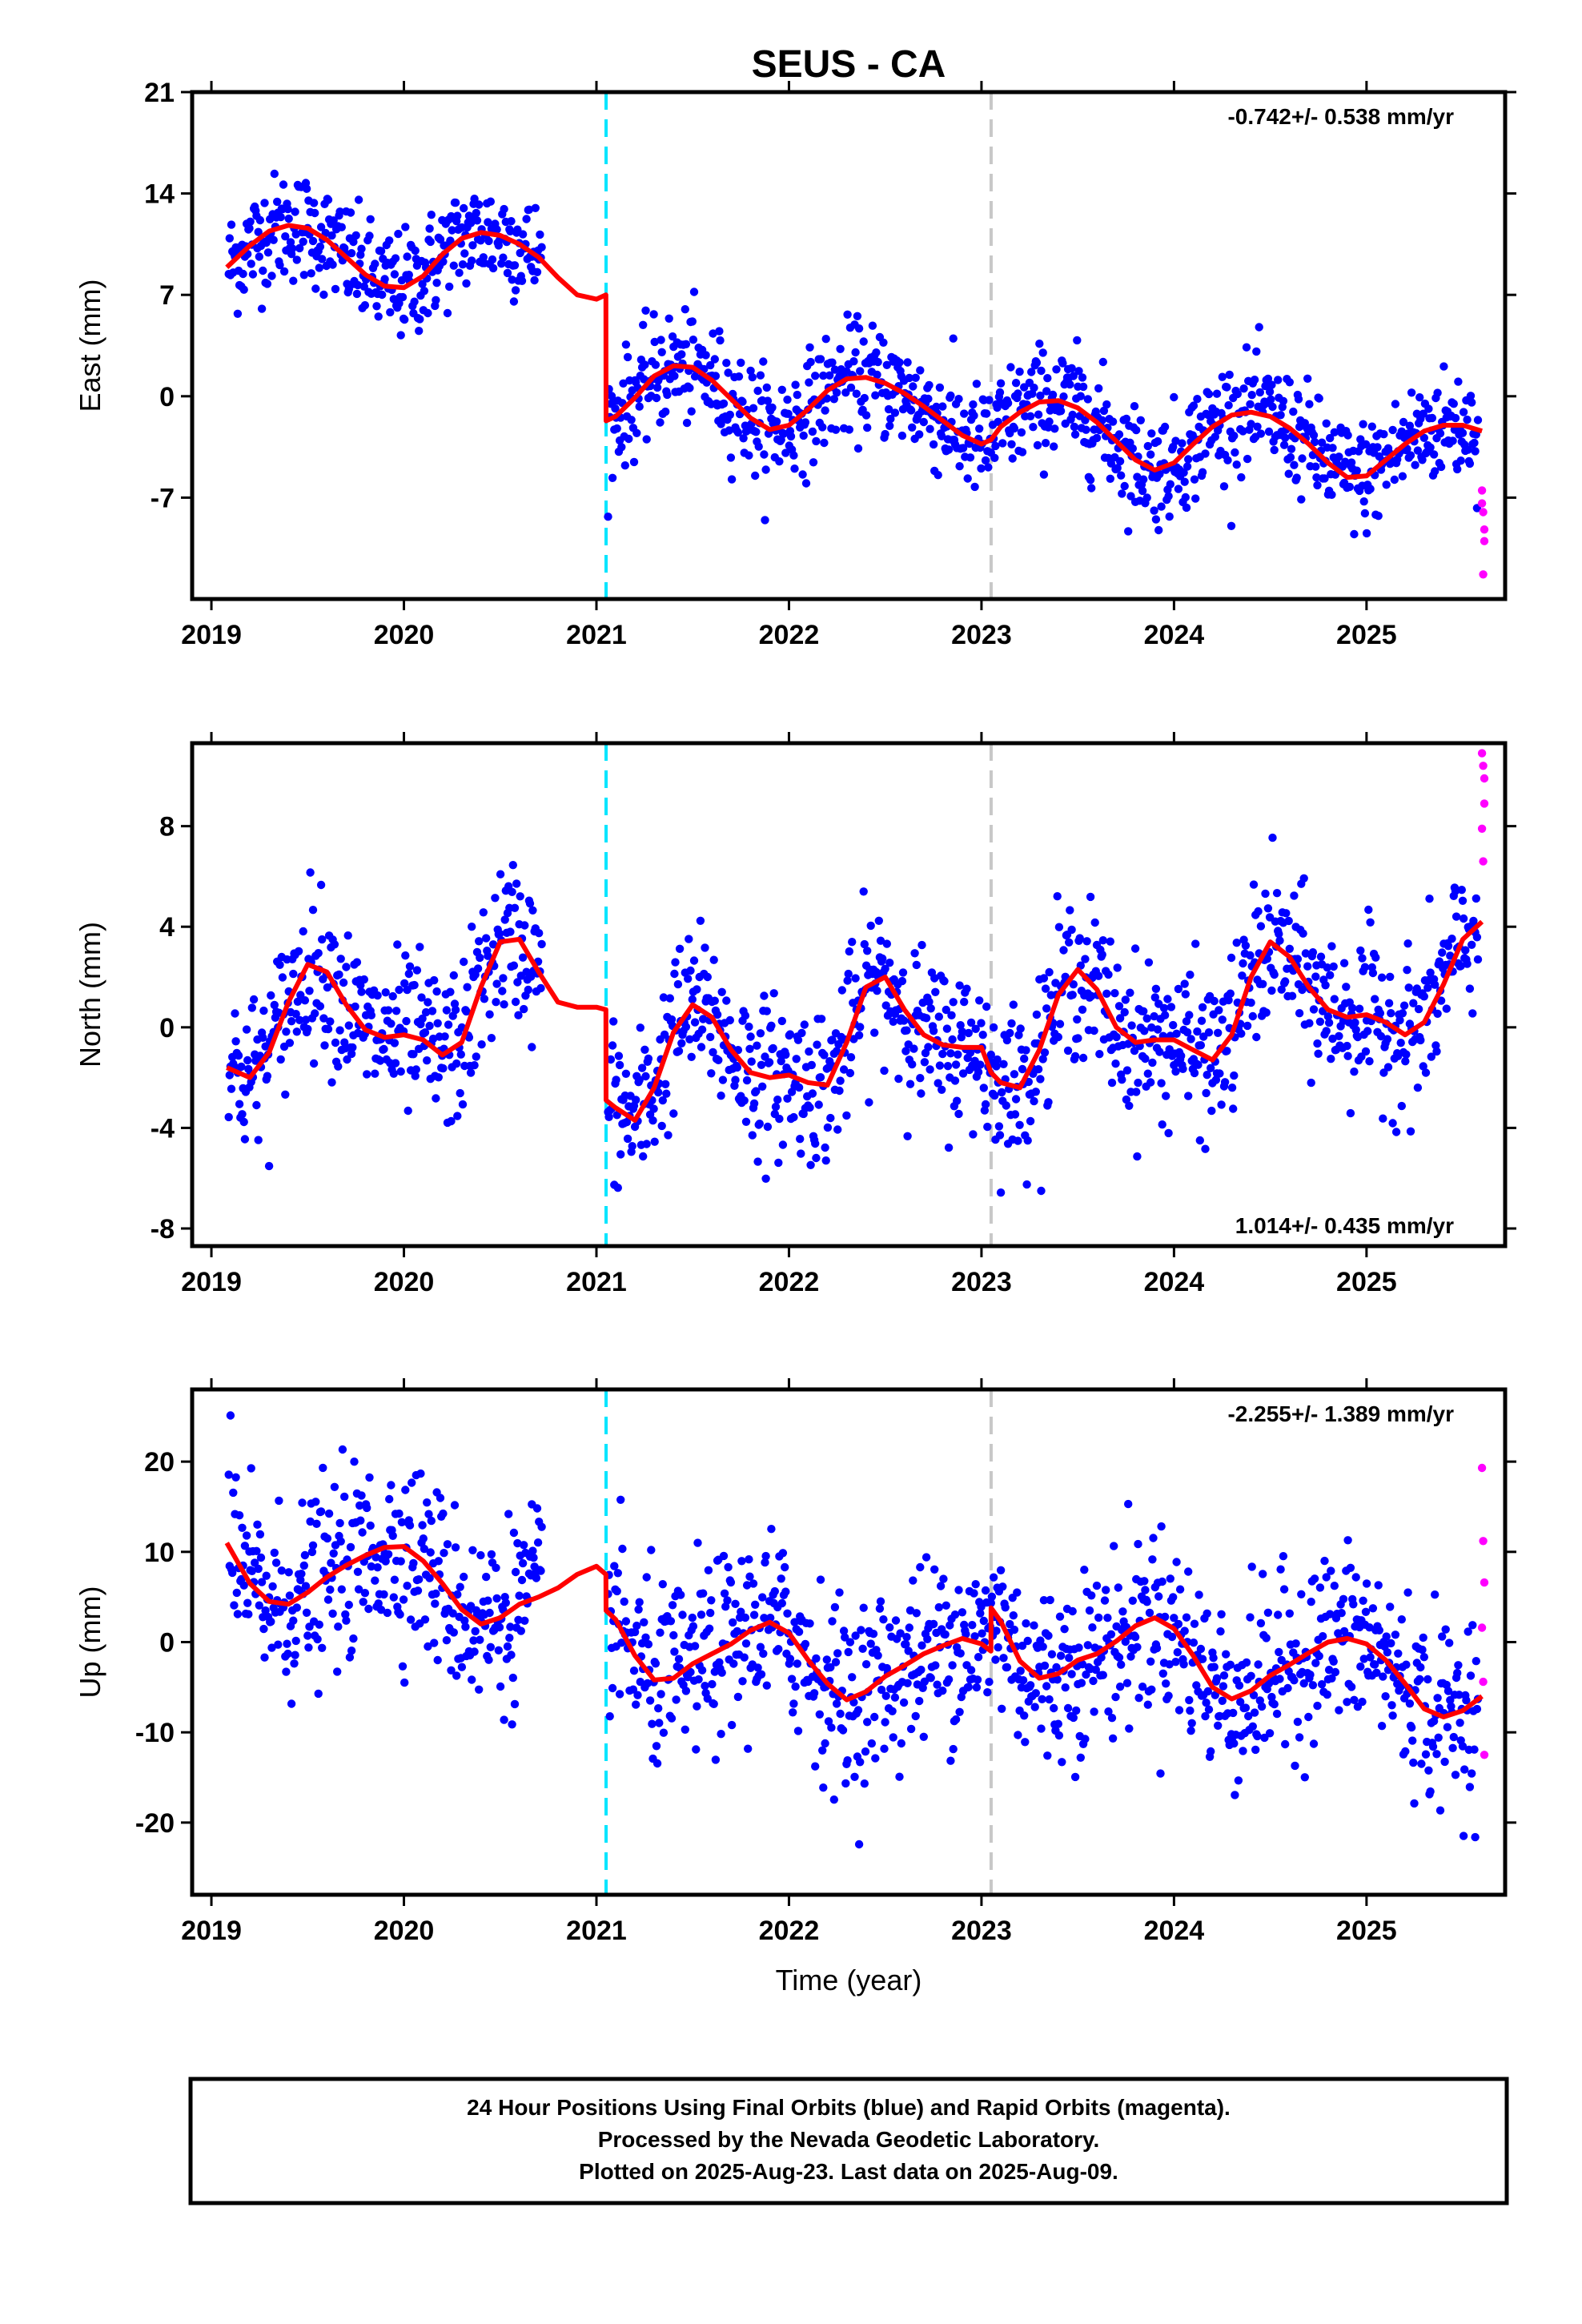 The image size is (1582, 2324). What do you see at coordinates (167, 1644) in the screenshot?
I see `y-tick-label: 0` at bounding box center [167, 1644].